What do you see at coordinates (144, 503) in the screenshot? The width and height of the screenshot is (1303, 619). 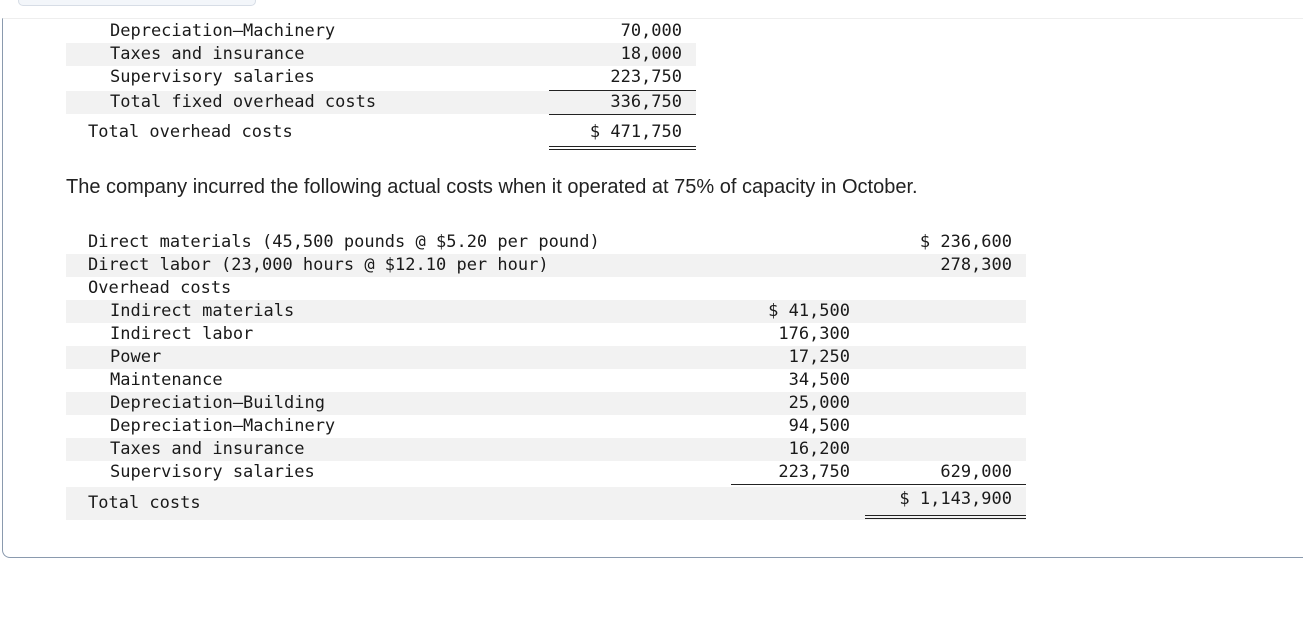 I see `total-label: Total costs` at bounding box center [144, 503].